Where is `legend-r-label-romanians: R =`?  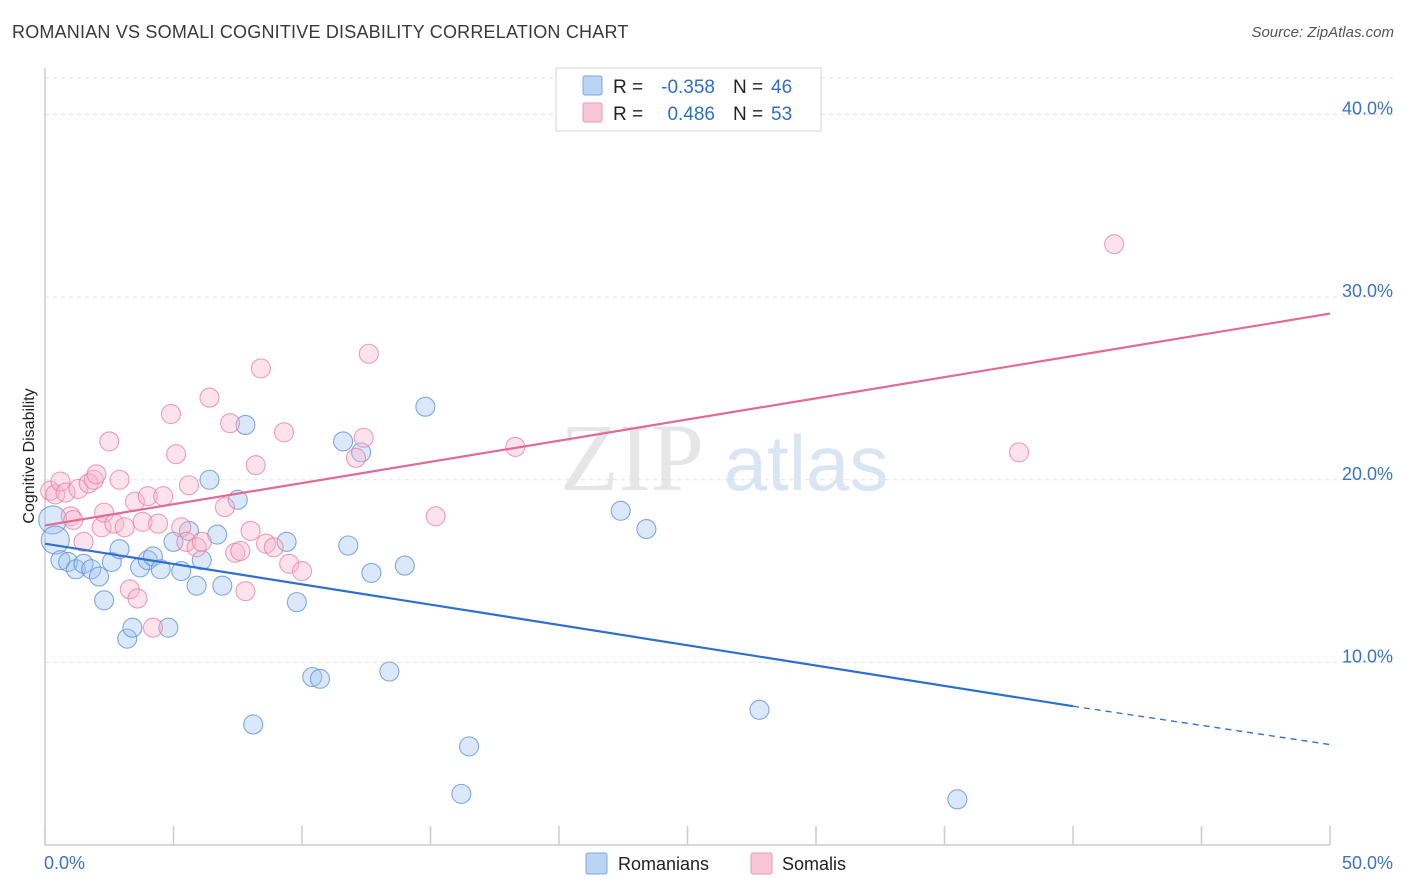 legend-r-label-romanians: R = is located at coordinates (628, 87).